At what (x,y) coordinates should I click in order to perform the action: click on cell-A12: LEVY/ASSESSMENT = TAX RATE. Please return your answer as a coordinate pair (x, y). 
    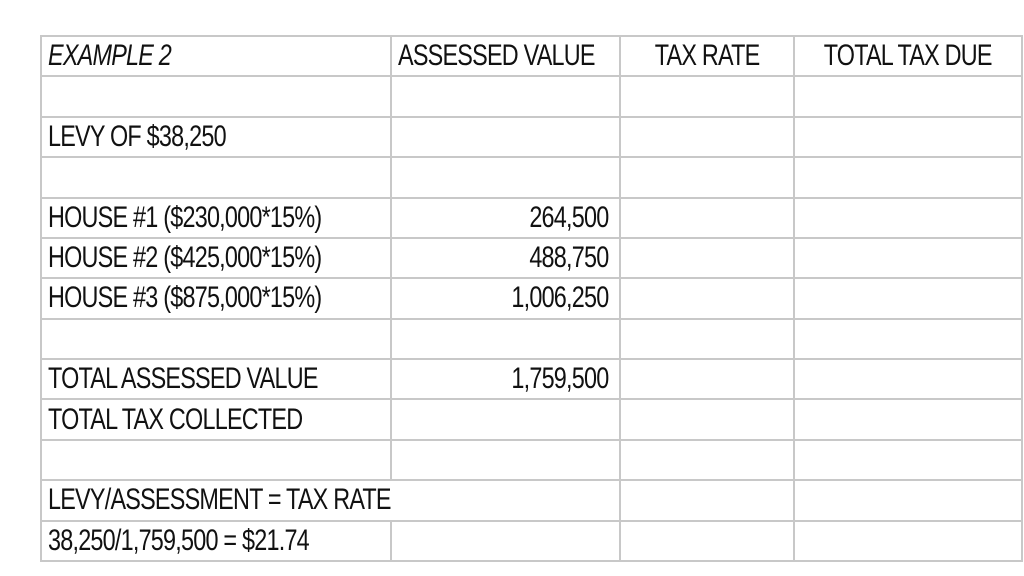
    Looking at the image, I should click on (330, 500).